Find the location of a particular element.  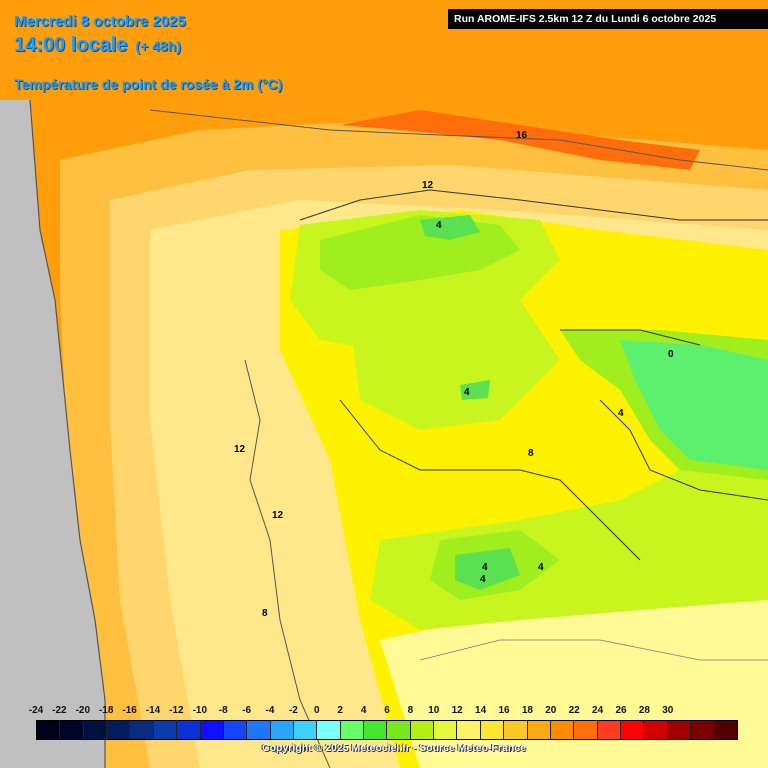

legend-tick-label: -24 is located at coordinates (36, 710).